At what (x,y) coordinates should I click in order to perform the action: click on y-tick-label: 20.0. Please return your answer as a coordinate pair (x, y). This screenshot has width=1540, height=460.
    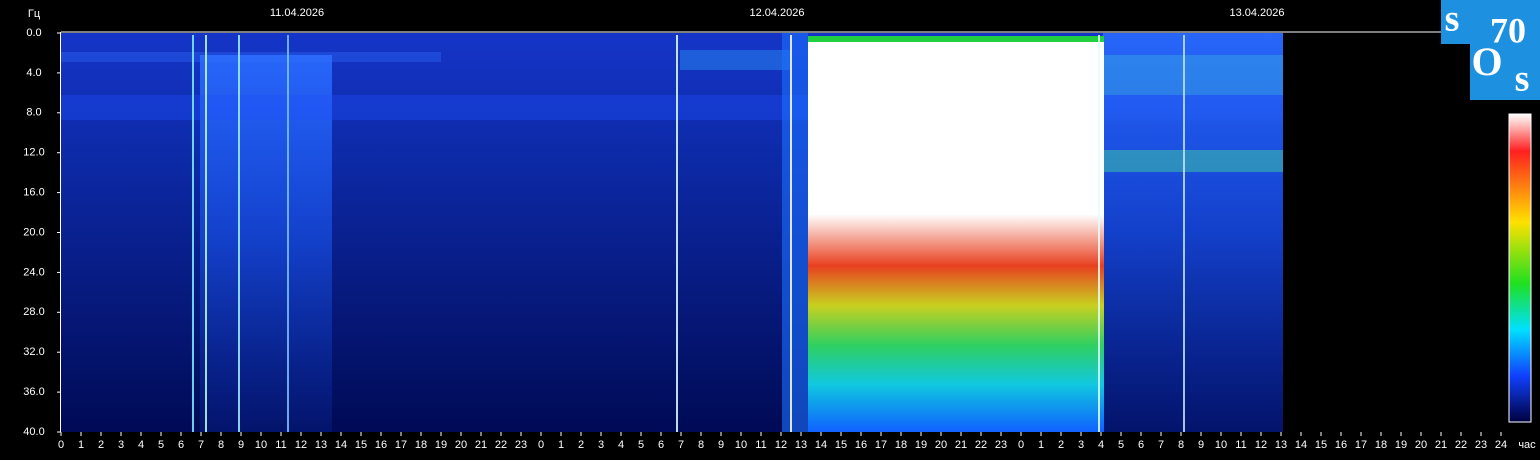
    Looking at the image, I should click on (33, 232).